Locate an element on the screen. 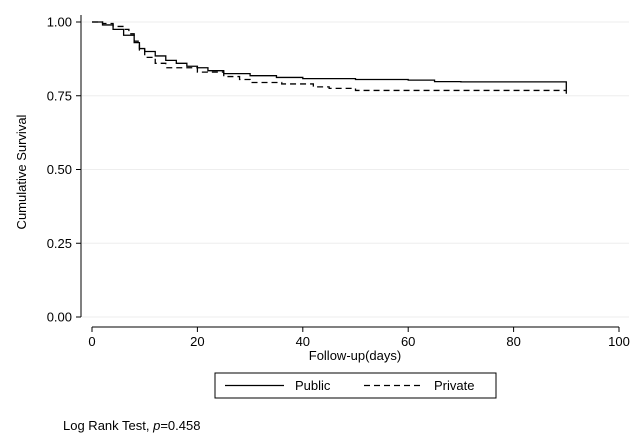 The width and height of the screenshot is (644, 446). legend-label-public: Public is located at coordinates (313, 385).